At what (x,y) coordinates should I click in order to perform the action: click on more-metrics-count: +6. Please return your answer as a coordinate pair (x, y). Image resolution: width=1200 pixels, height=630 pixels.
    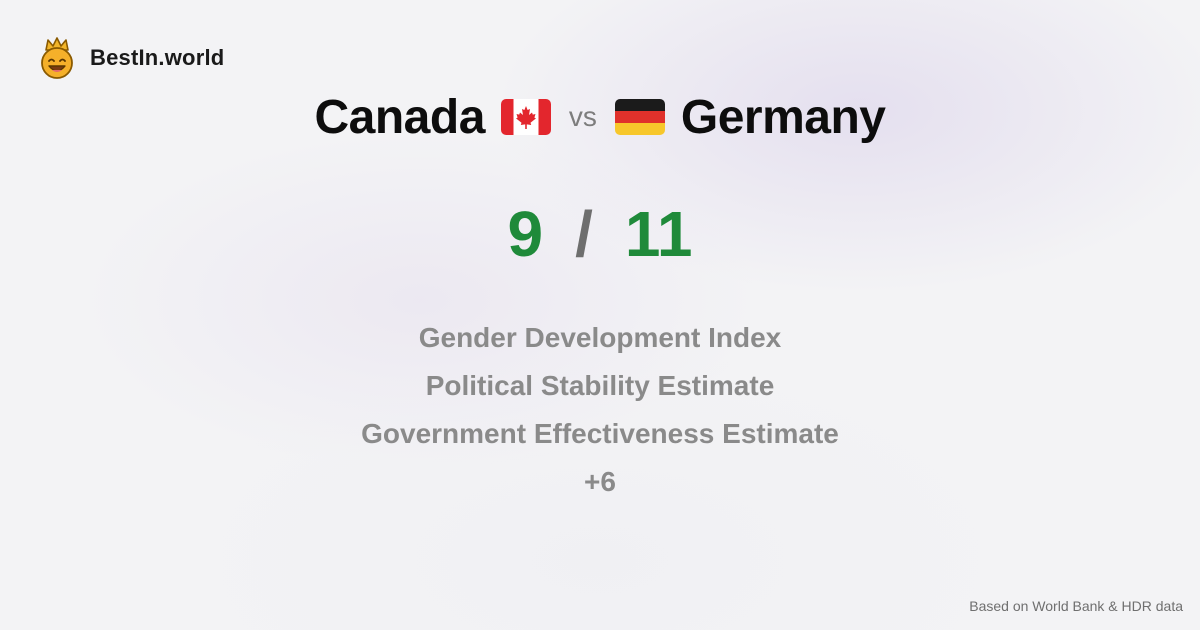
    Looking at the image, I should click on (600, 481).